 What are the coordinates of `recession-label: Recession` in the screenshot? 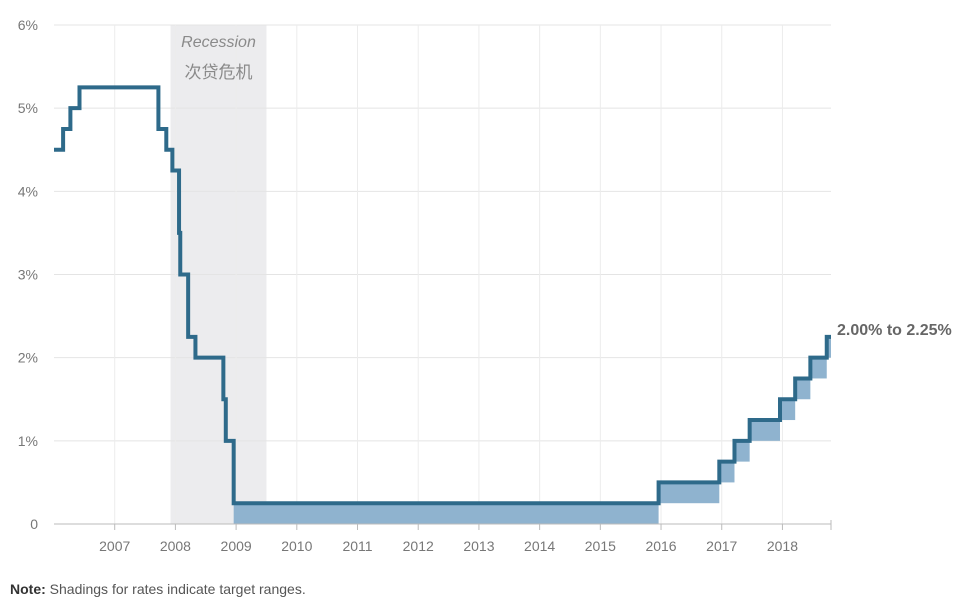 It's located at (218, 42).